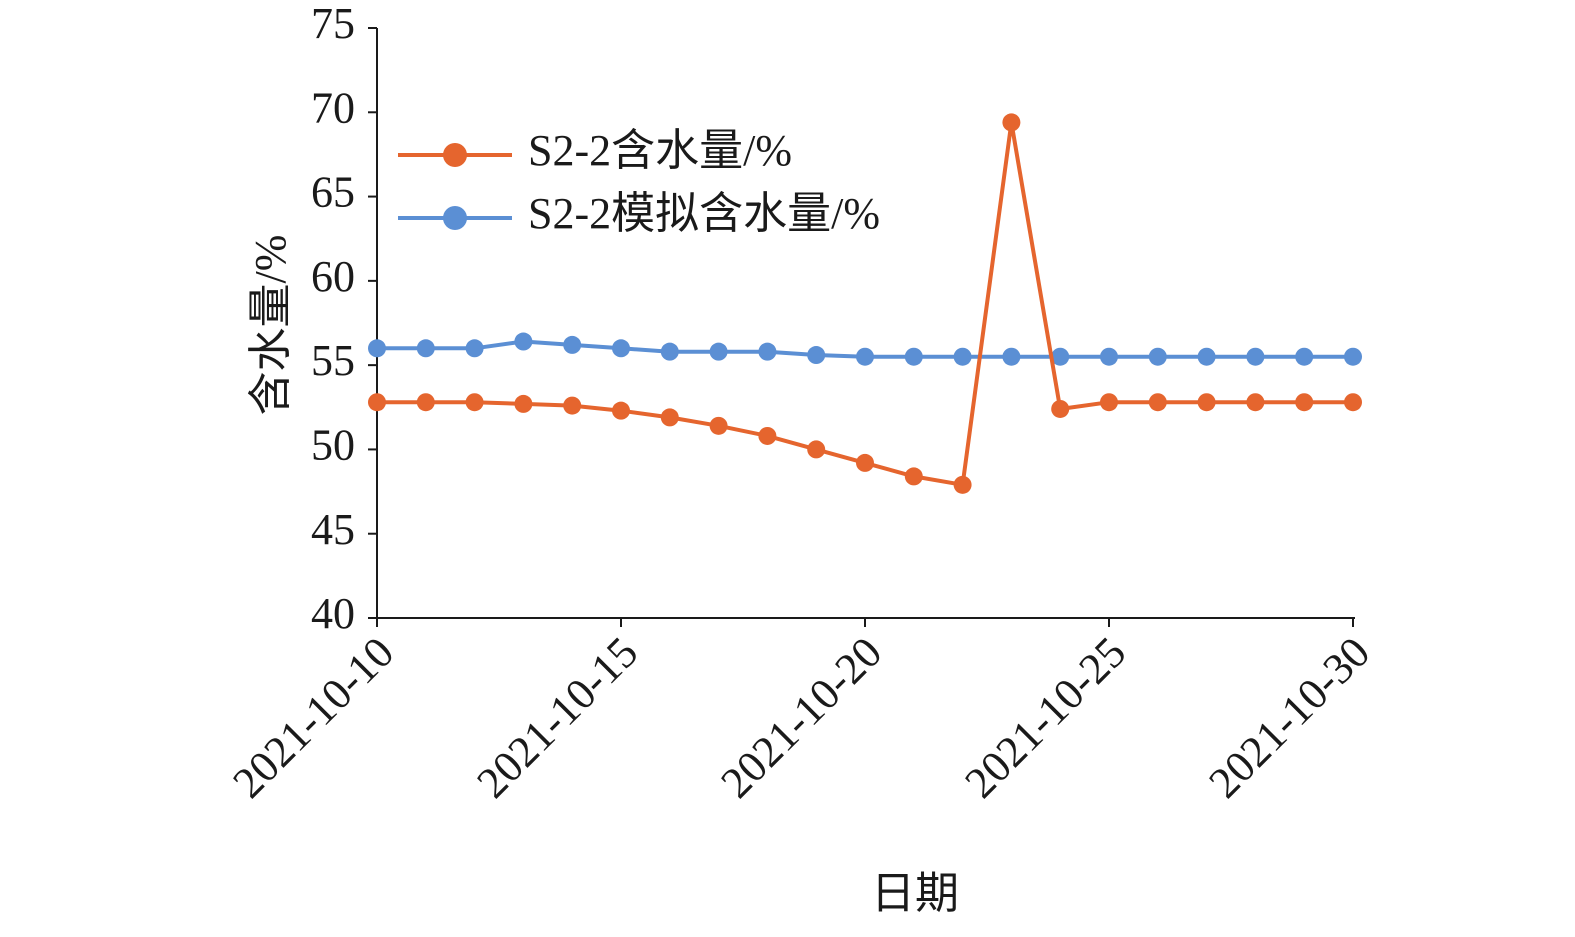 This screenshot has height=937, width=1575. I want to click on legend-label-measured: S2-2含水量/%, so click(660, 150).